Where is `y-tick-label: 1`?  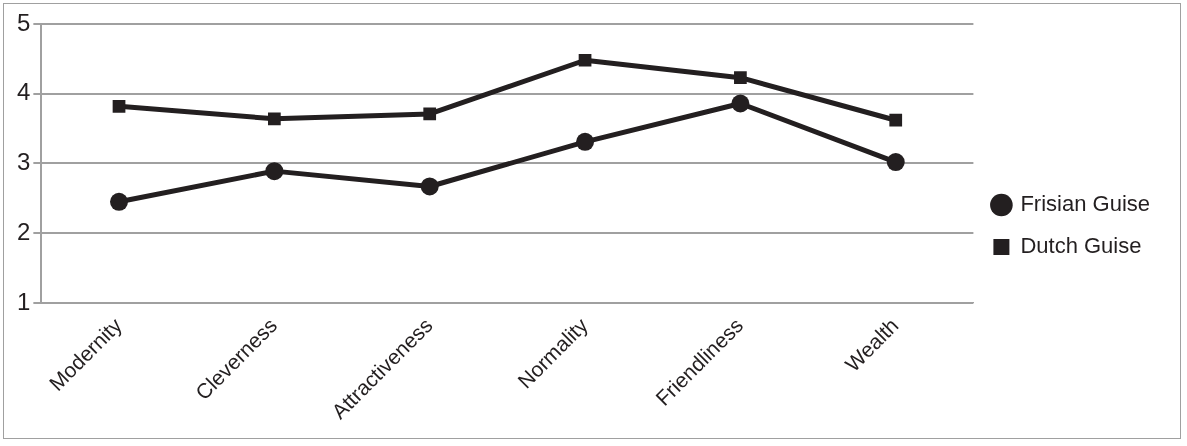
y-tick-label: 1 is located at coordinates (23, 301).